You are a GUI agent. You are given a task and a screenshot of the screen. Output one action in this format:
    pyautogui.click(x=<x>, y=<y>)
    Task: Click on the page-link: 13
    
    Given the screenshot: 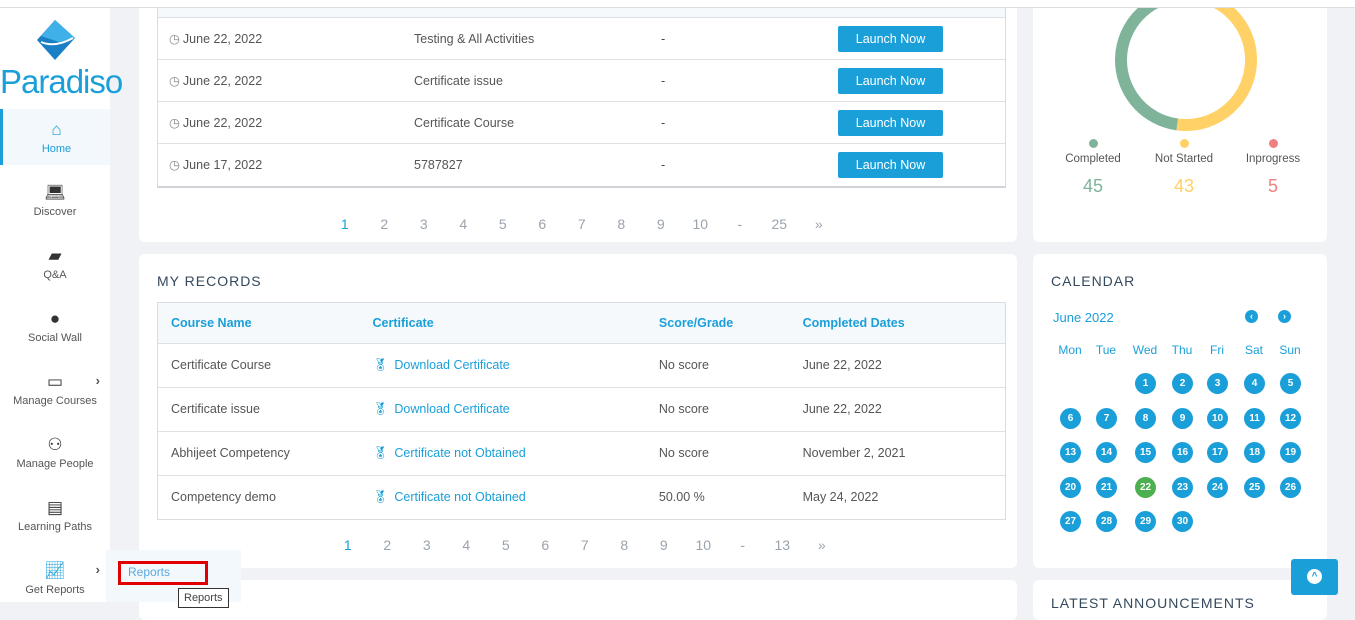 What is the action you would take?
    pyautogui.click(x=782, y=545)
    